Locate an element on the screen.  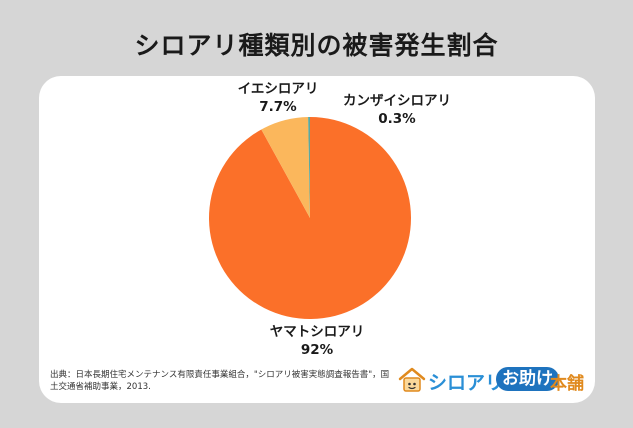
house-icon is located at coordinates (412, 379).